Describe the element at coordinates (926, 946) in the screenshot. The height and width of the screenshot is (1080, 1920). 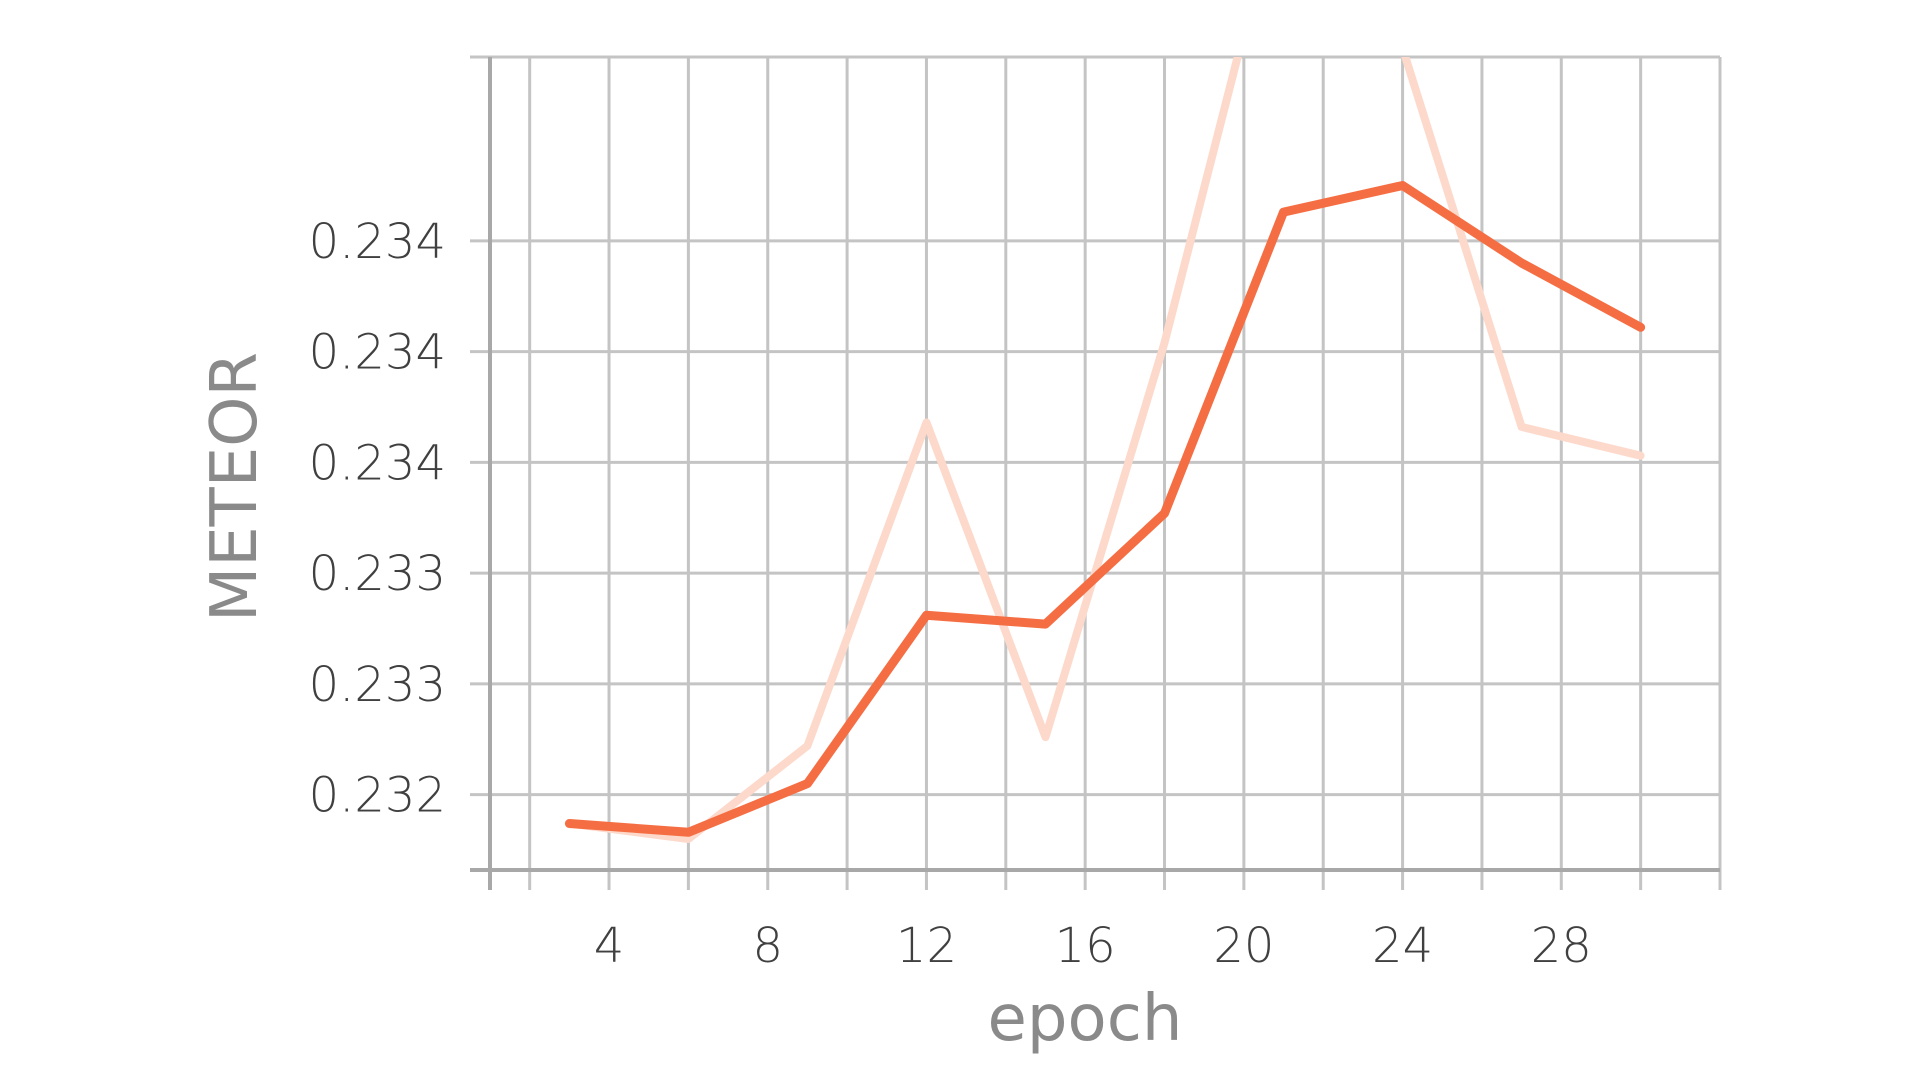
I see `x-tick-label: 12` at that location.